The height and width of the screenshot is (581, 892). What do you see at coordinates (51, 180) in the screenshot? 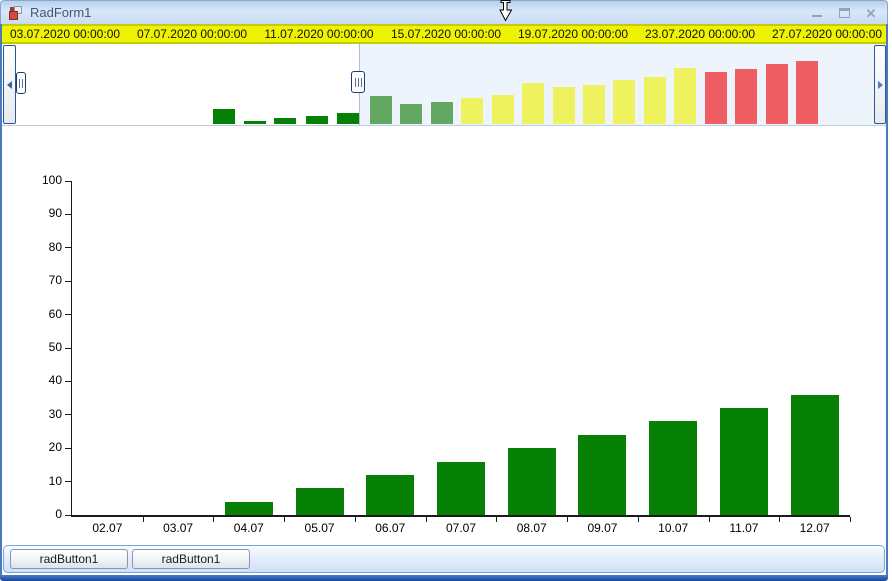
I see `y-axis-tick-label: 100` at bounding box center [51, 180].